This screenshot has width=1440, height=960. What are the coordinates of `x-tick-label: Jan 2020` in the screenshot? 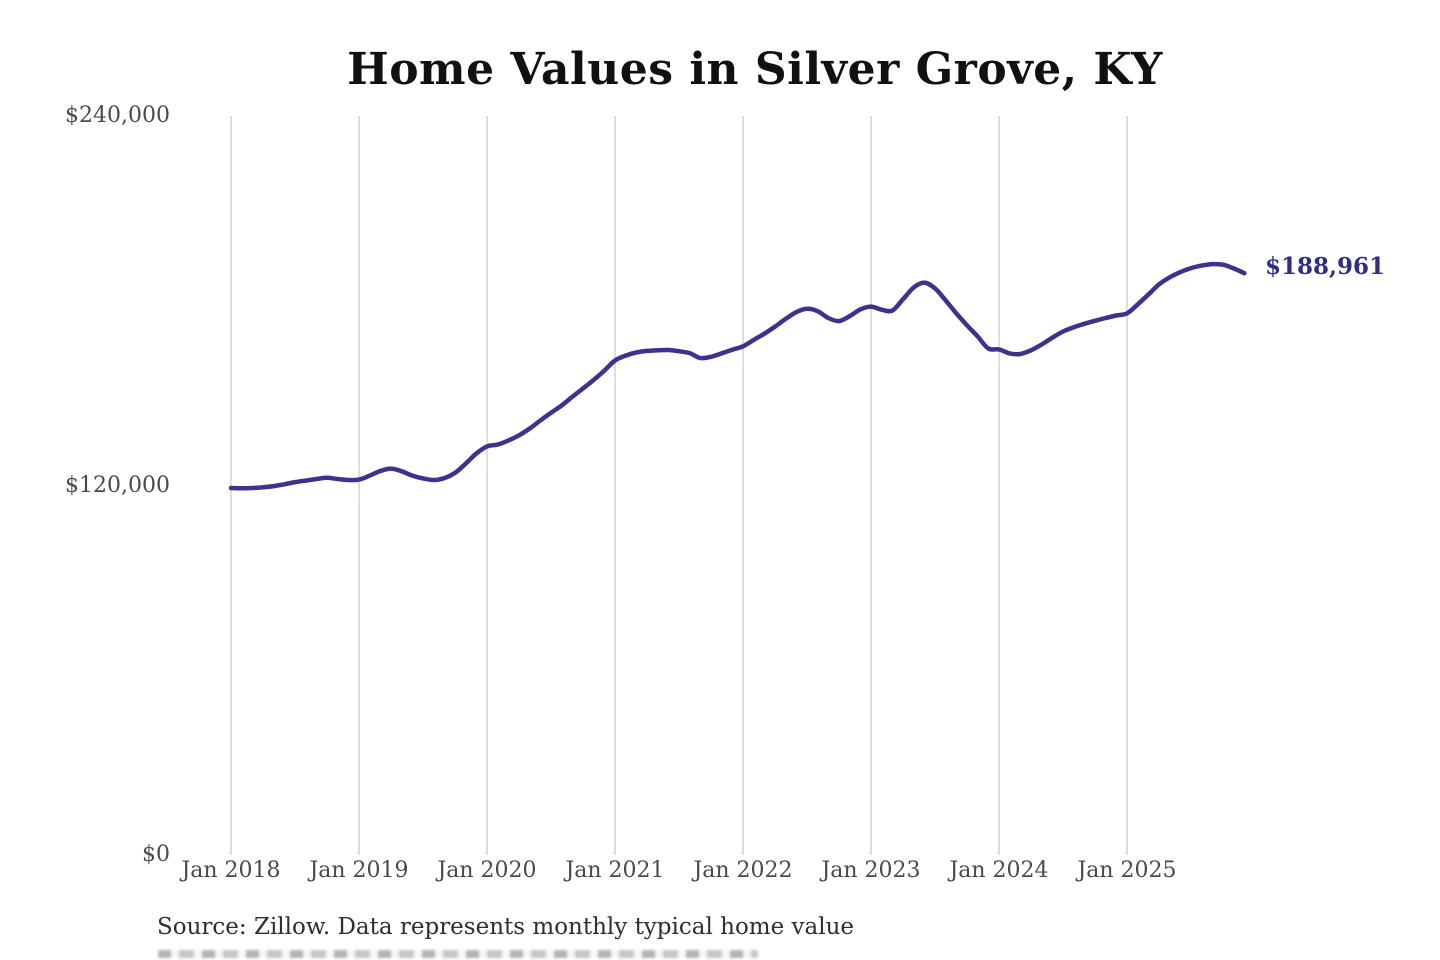 It's located at (487, 870).